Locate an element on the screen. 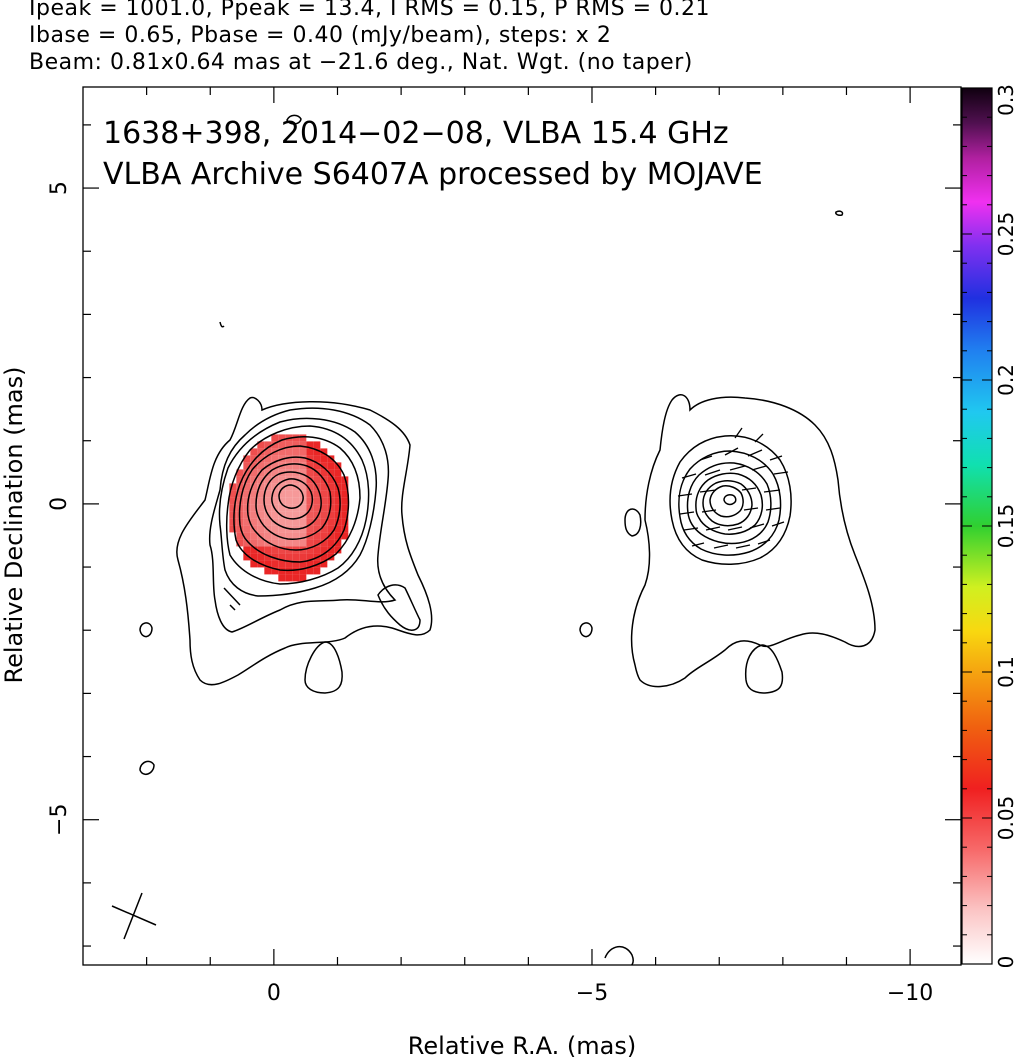 Image resolution: width=1022 pixels, height=1061 pixels. colorbar-tick-label: 0.15 is located at coordinates (1006, 526).